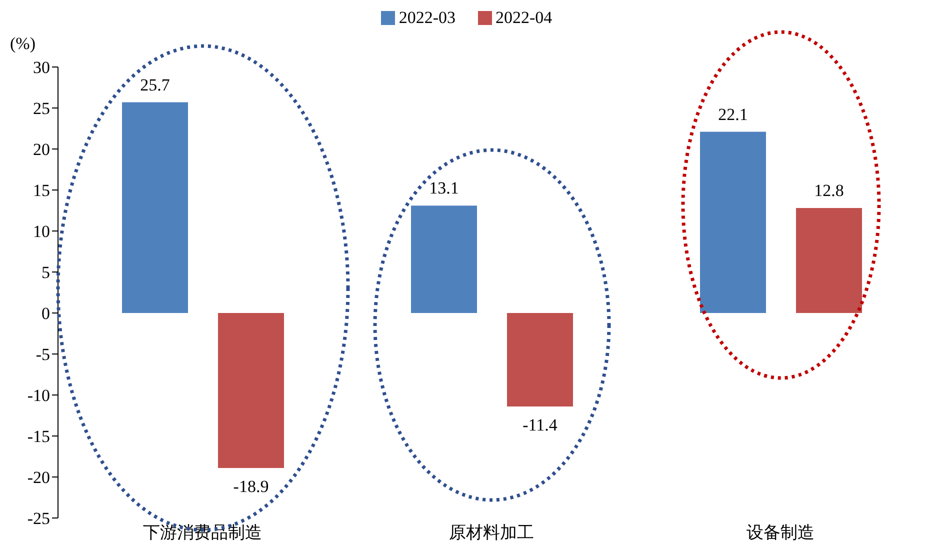 Image resolution: width=933 pixels, height=556 pixels. What do you see at coordinates (46, 314) in the screenshot?
I see `y-tick-label: 0` at bounding box center [46, 314].